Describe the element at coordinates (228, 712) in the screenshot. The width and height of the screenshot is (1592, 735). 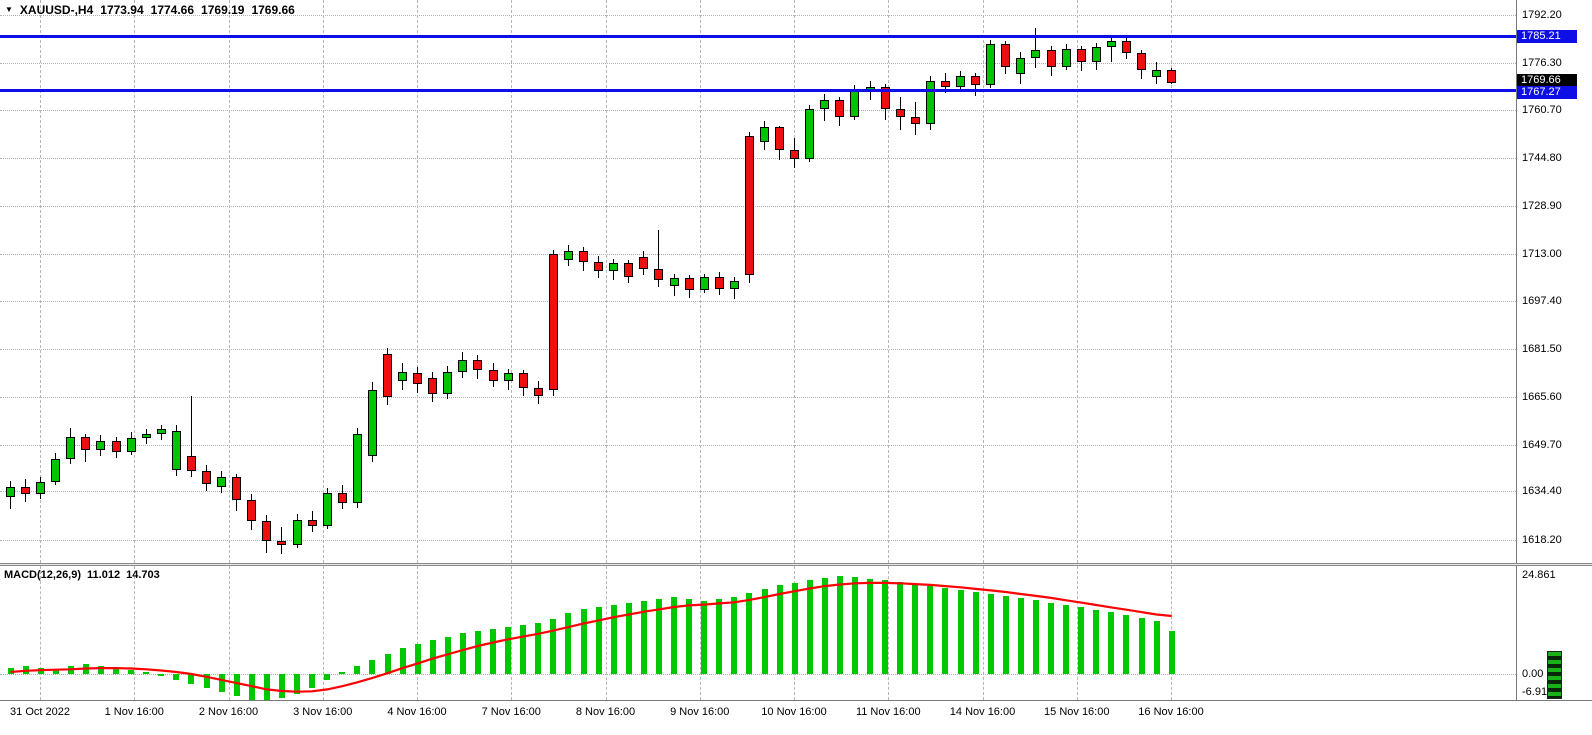
I see `time-axis-label: 2 Nov 16:00` at that location.